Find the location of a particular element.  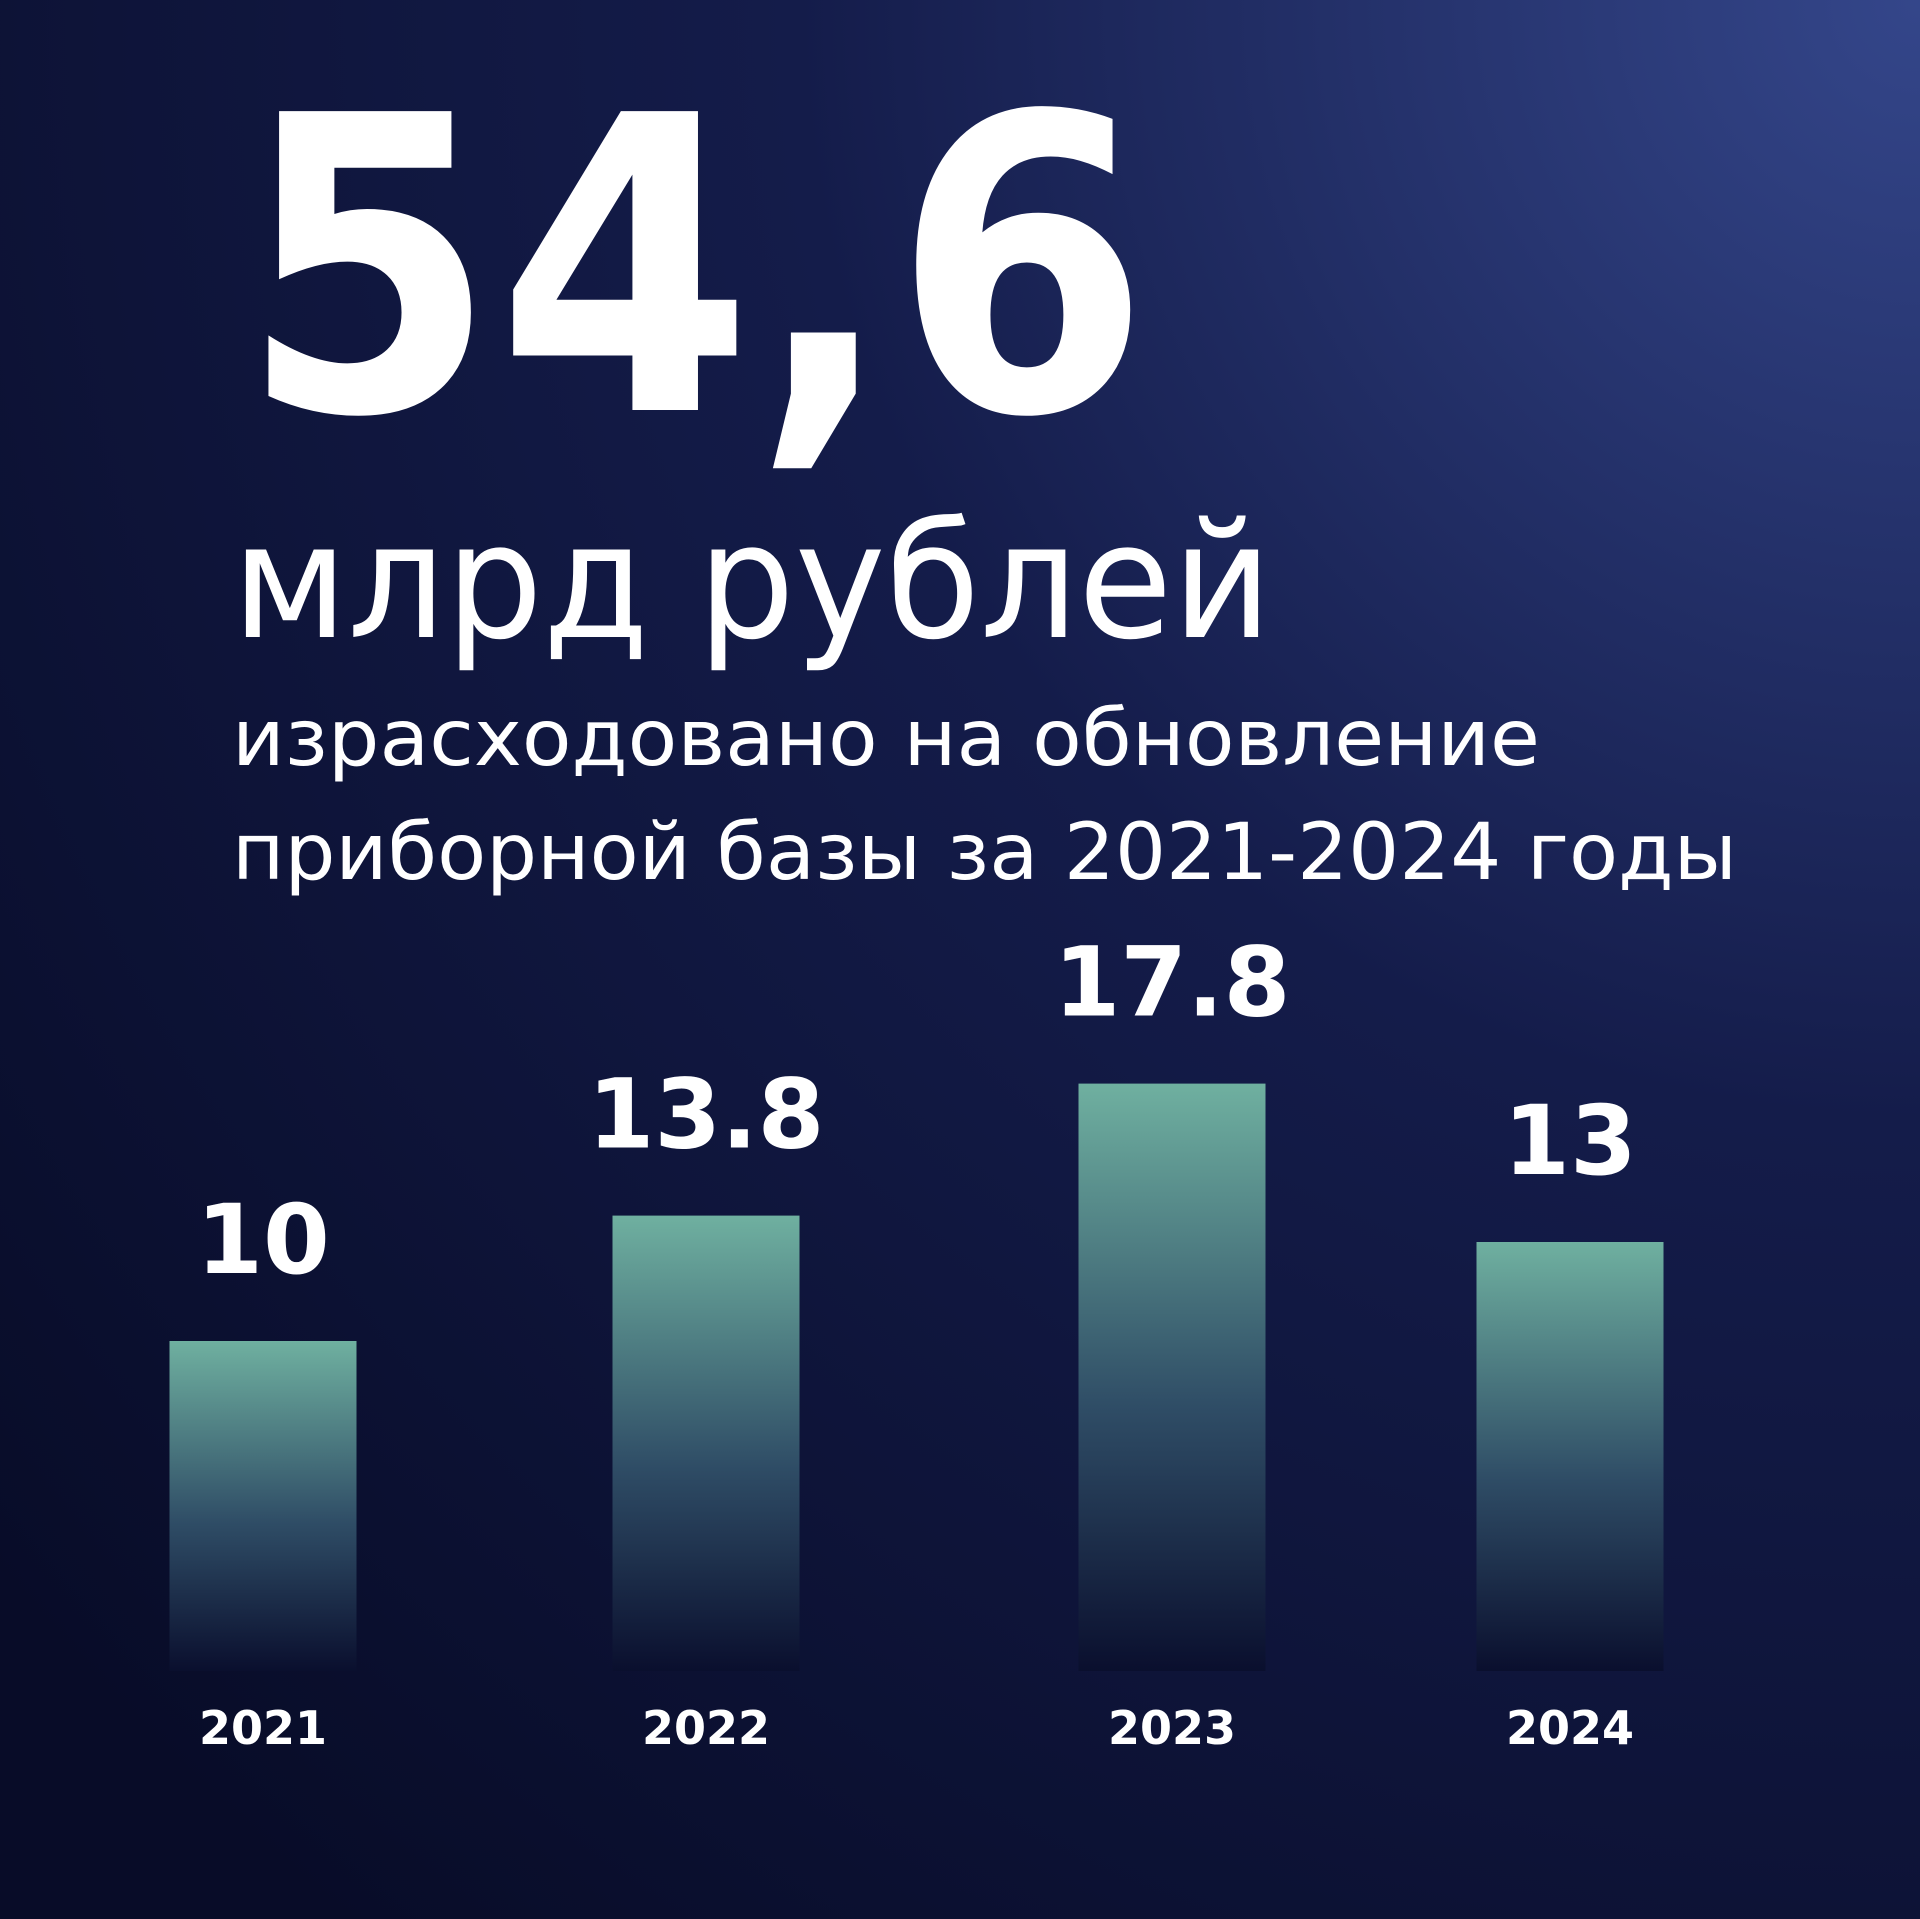

value-label: 17.8 is located at coordinates (1172, 983).